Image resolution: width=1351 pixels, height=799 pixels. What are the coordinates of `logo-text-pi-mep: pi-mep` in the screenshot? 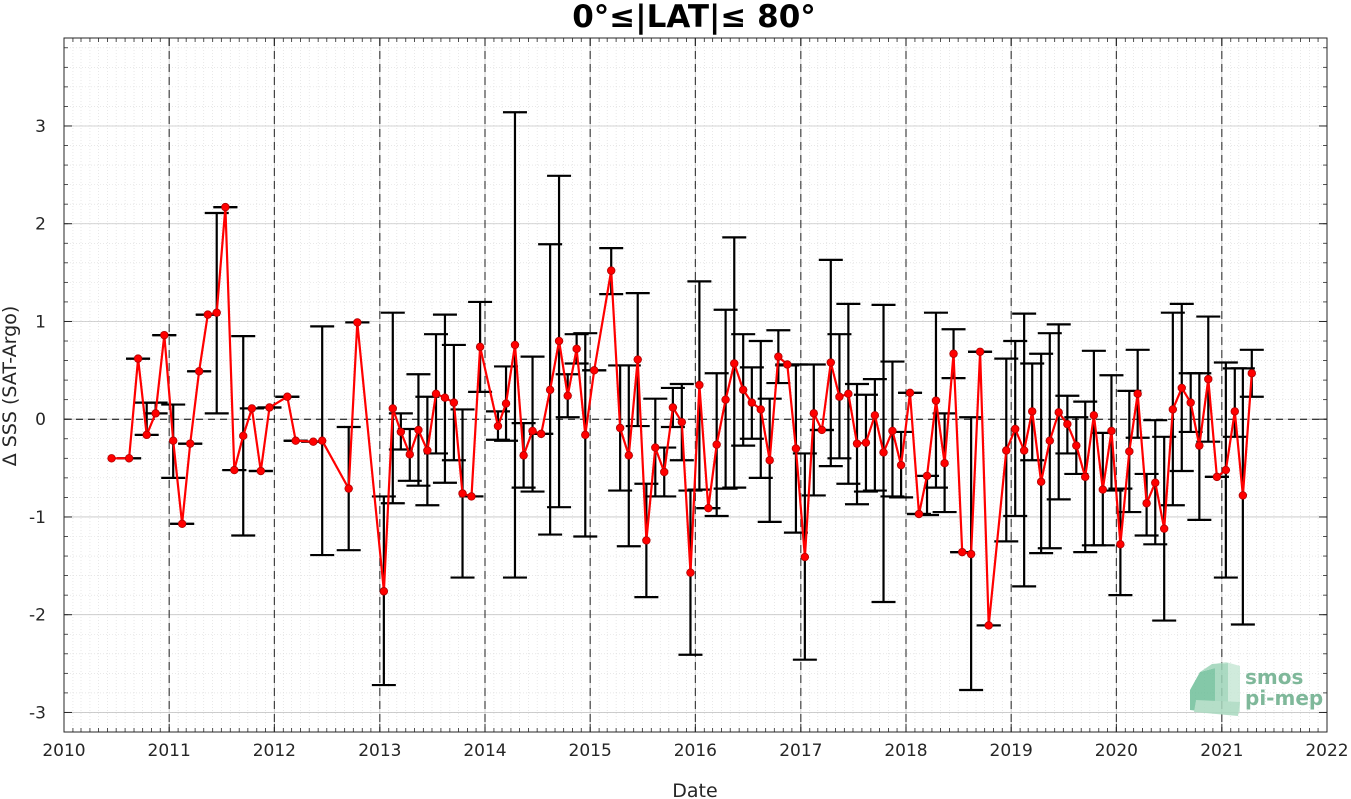 It's located at (1284, 698).